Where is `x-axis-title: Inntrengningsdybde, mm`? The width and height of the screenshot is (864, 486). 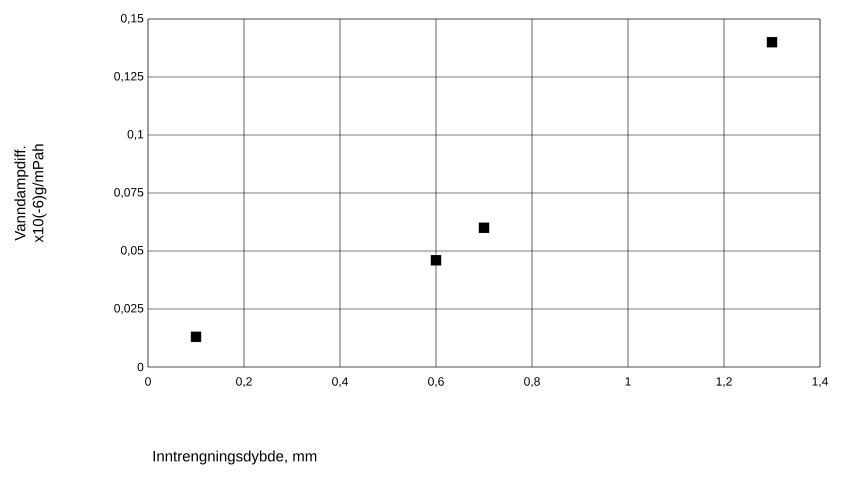
x-axis-title: Inntrengningsdybde, mm is located at coordinates (235, 457).